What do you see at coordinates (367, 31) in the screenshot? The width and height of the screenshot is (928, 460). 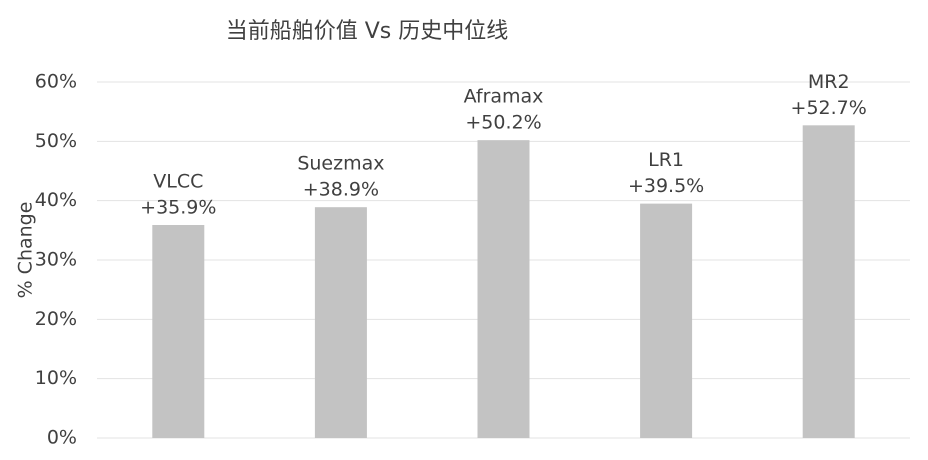 I see `chart-title: 当前船舶价值 Vs 历史中位线` at bounding box center [367, 31].